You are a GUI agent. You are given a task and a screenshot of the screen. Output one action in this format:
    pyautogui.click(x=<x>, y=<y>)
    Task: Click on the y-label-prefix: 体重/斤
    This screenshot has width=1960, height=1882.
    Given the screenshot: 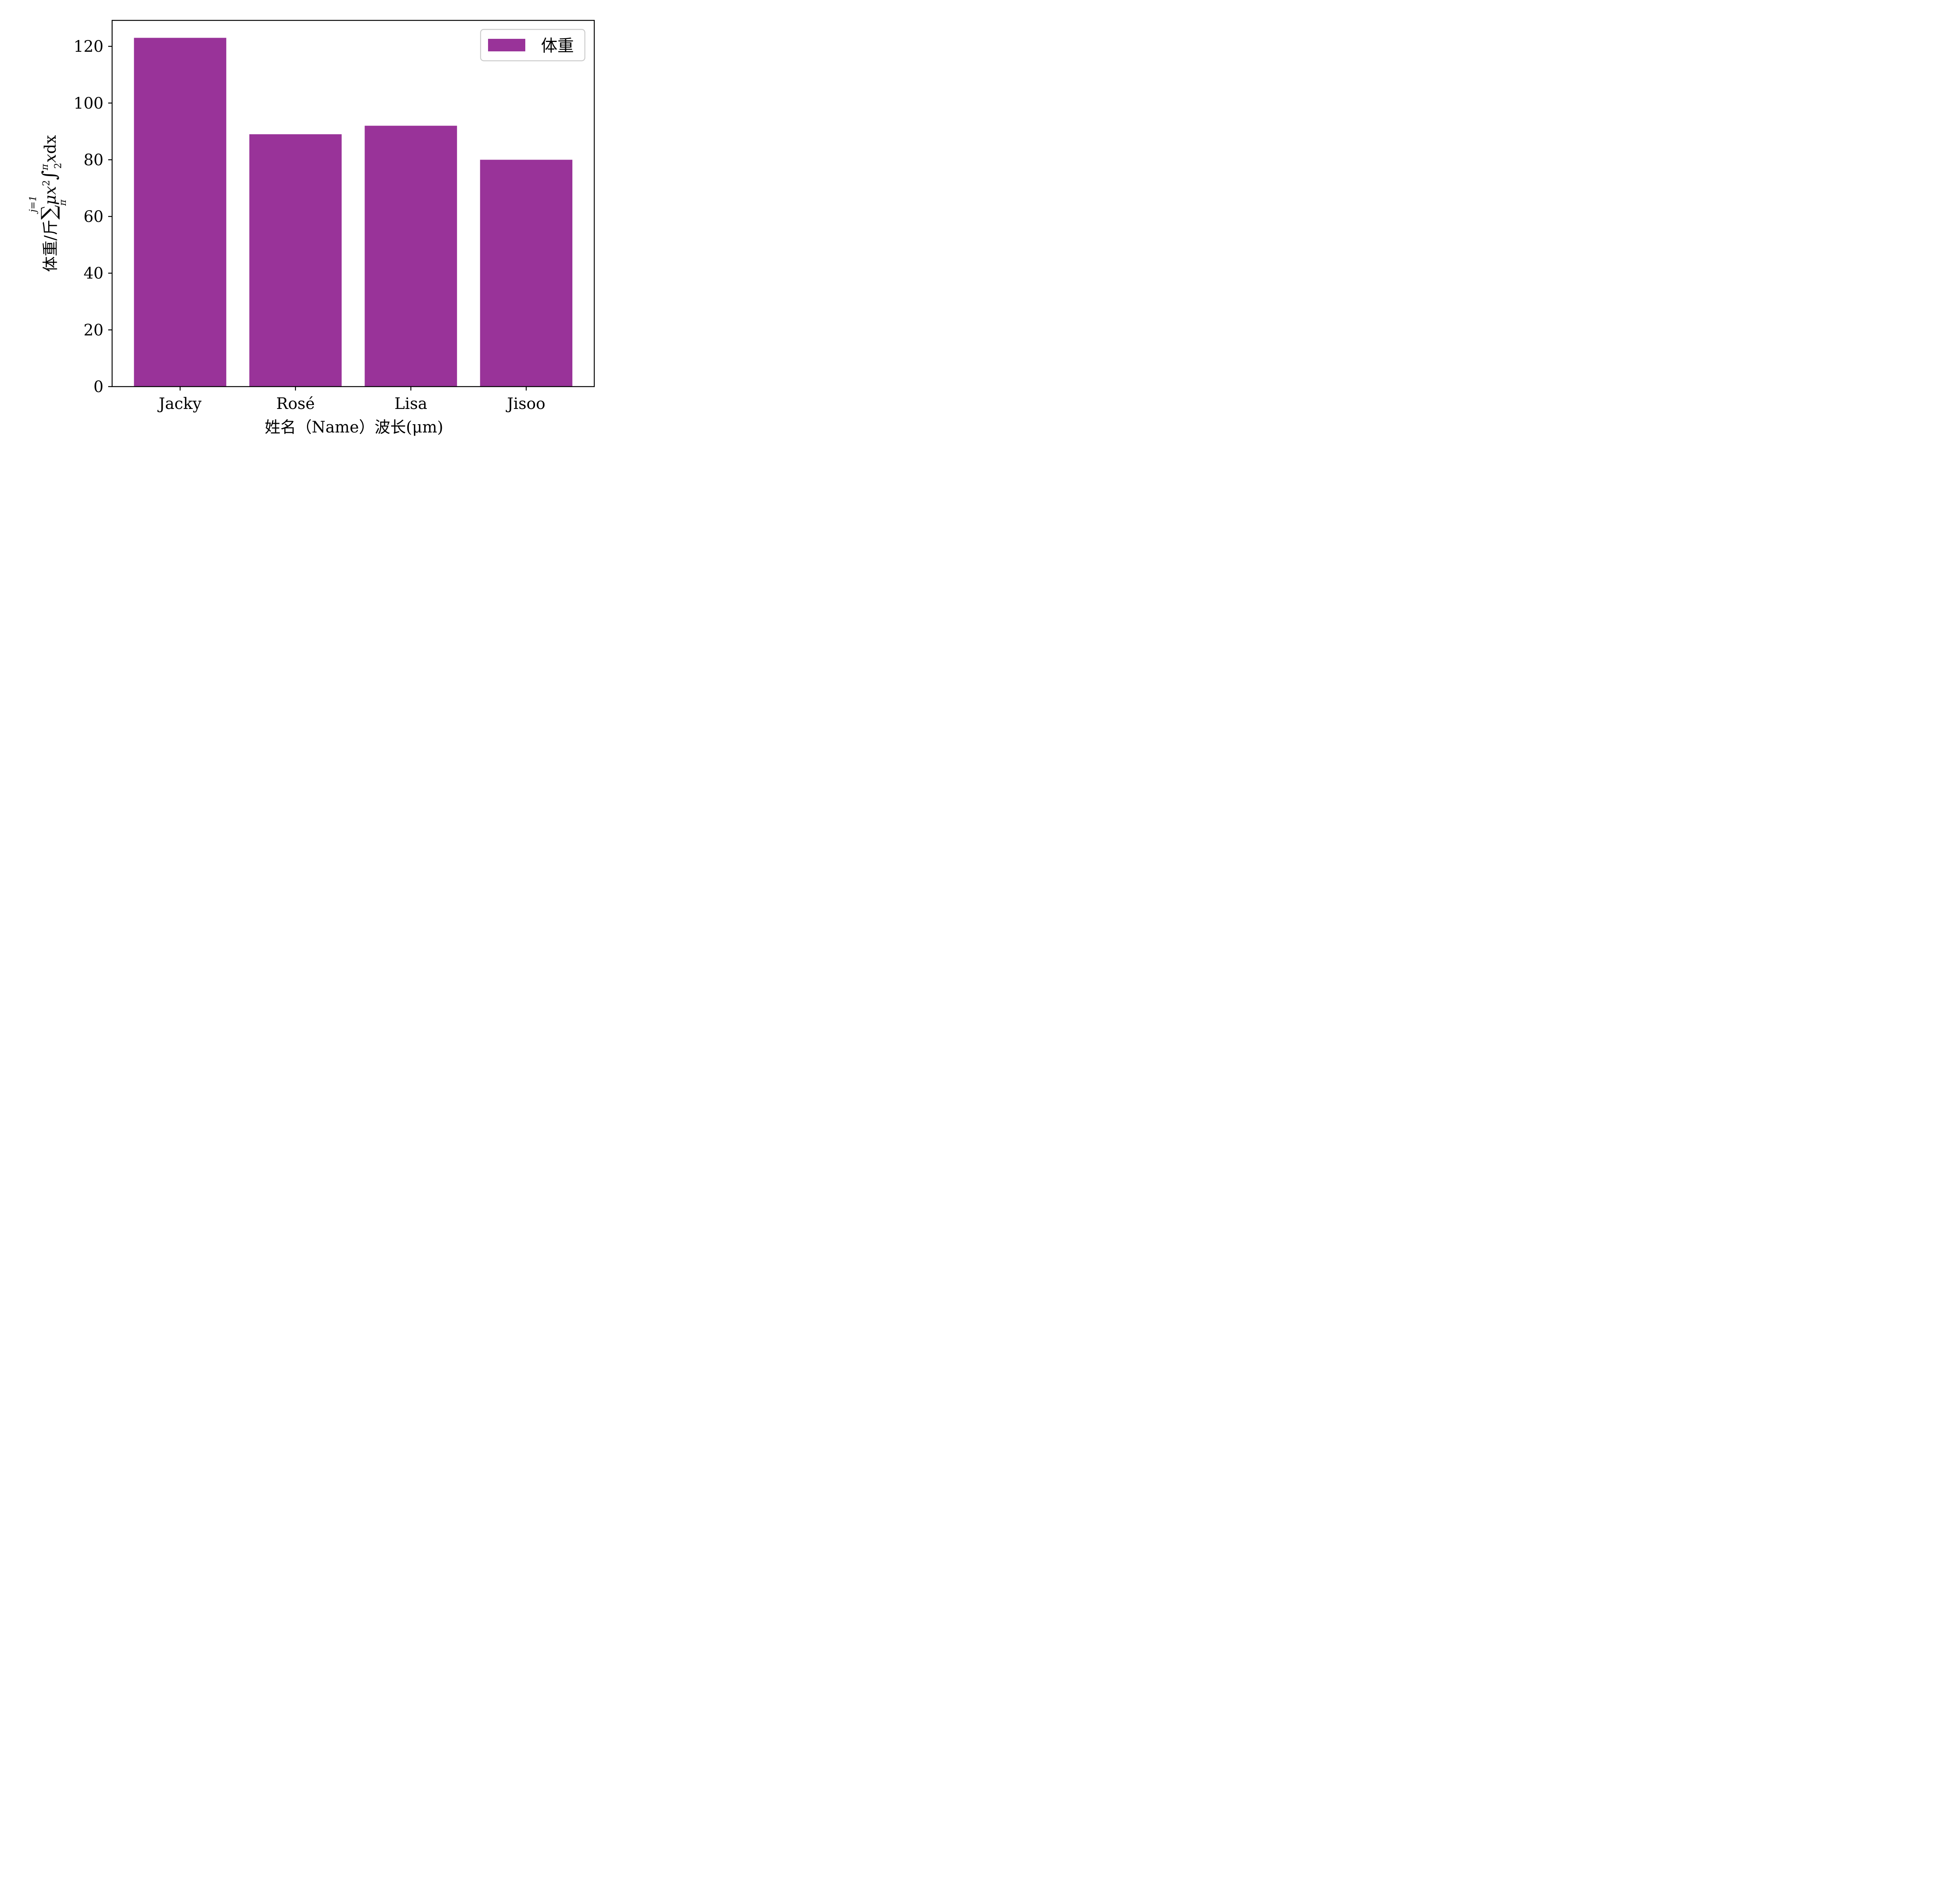 What is the action you would take?
    pyautogui.click(x=51, y=246)
    